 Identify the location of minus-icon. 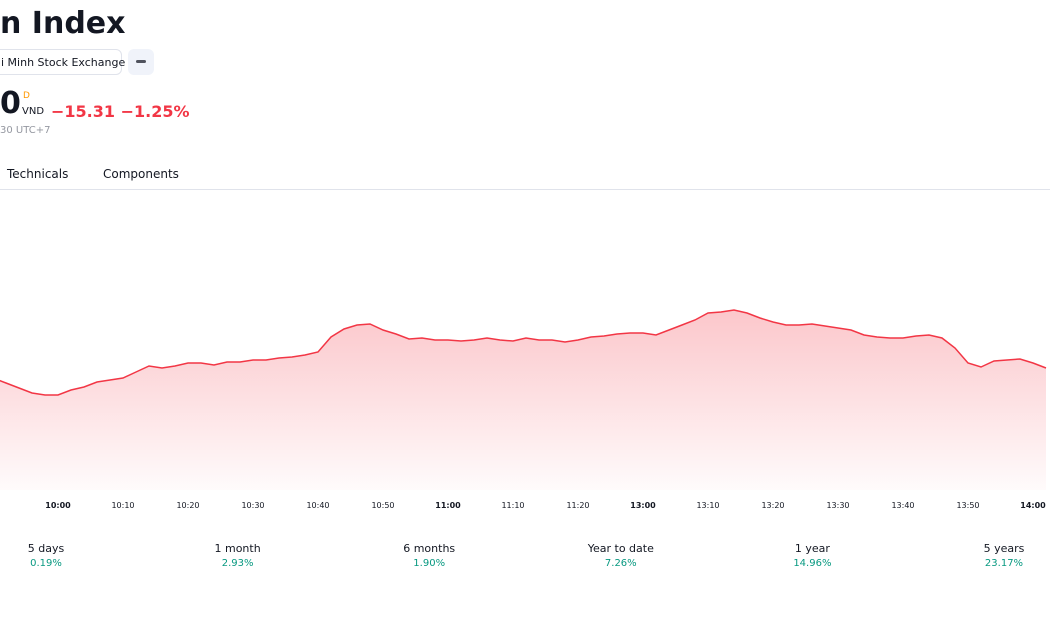
(141, 61).